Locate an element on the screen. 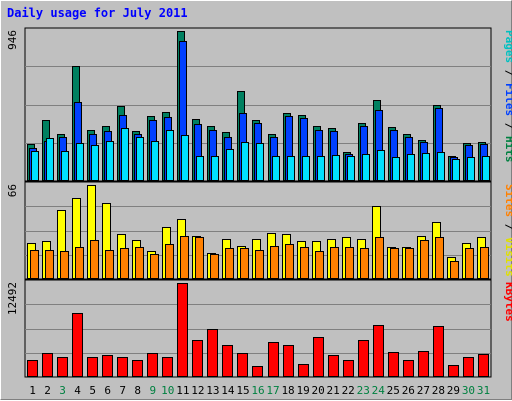 The image size is (512, 401). x-tick-label-9: 9 is located at coordinates (152, 390).